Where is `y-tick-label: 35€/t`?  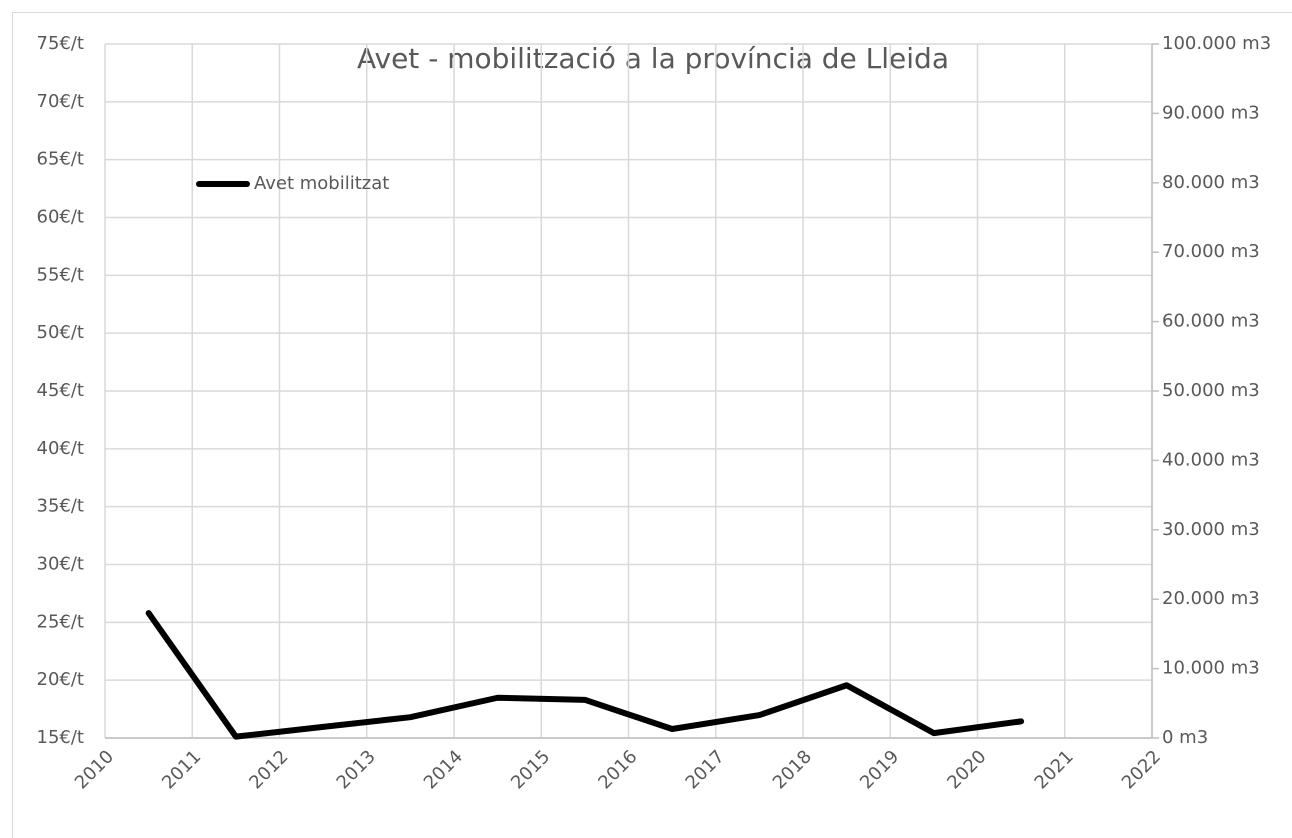
y-tick-label: 35€/t is located at coordinates (60, 506).